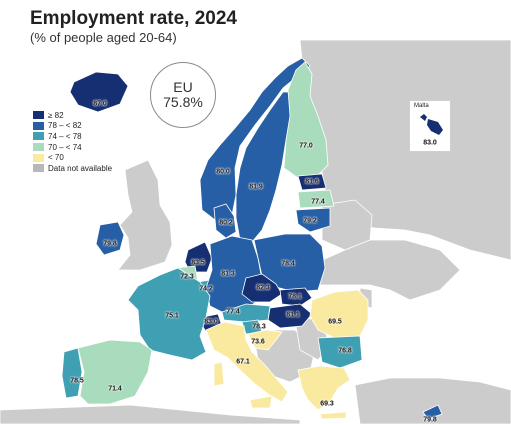 This screenshot has width=511, height=424. Describe the element at coordinates (219, 374) in the screenshot. I see `sardinia-shape` at that location.